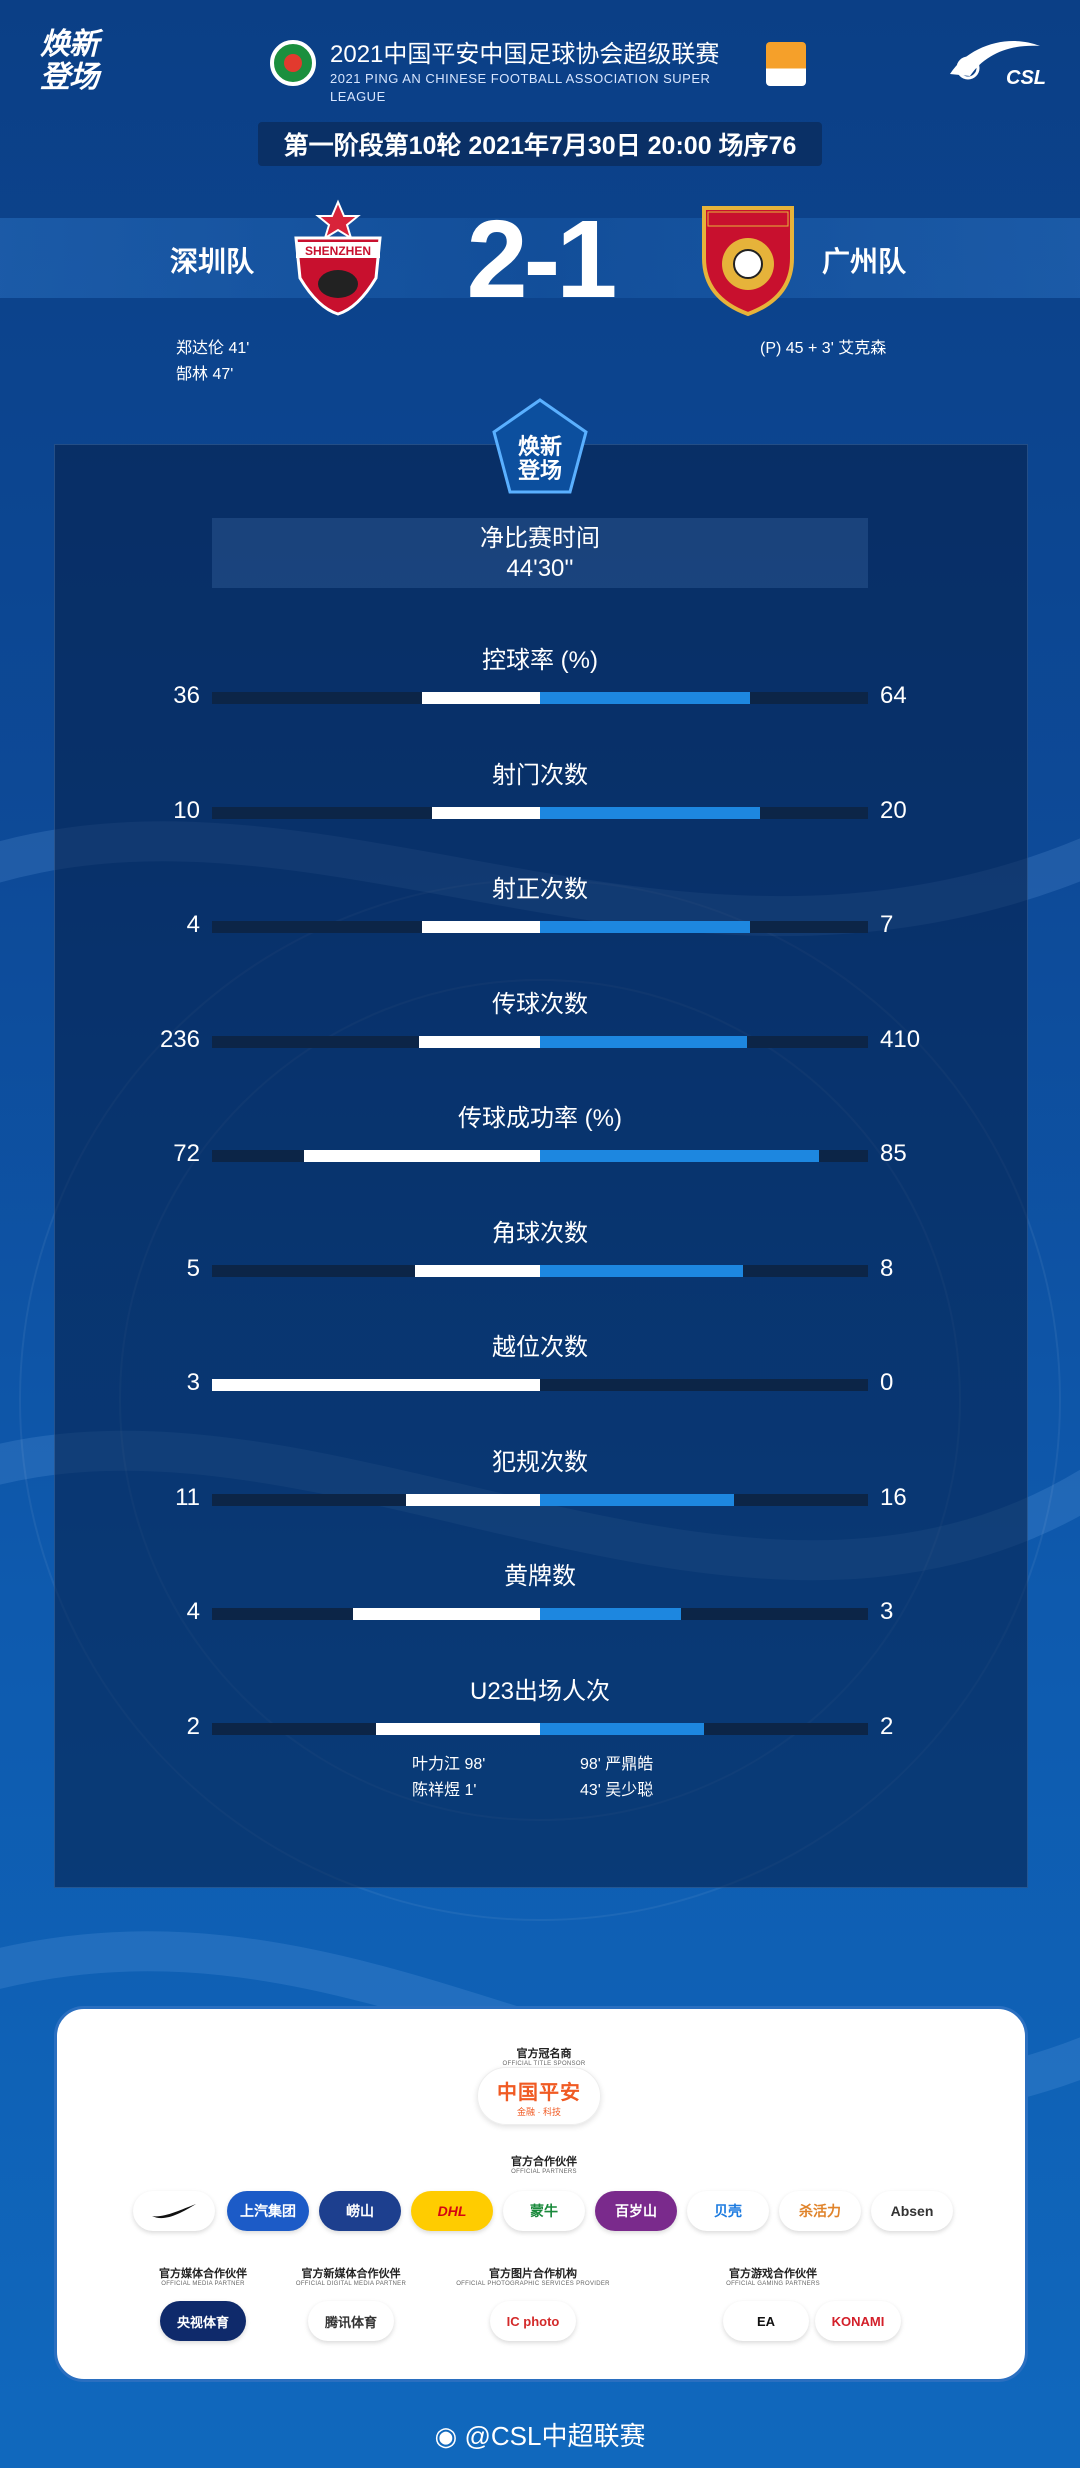  Describe the element at coordinates (540, 1377) in the screenshot. I see `stat-row: 越位次数 3 0` at that location.